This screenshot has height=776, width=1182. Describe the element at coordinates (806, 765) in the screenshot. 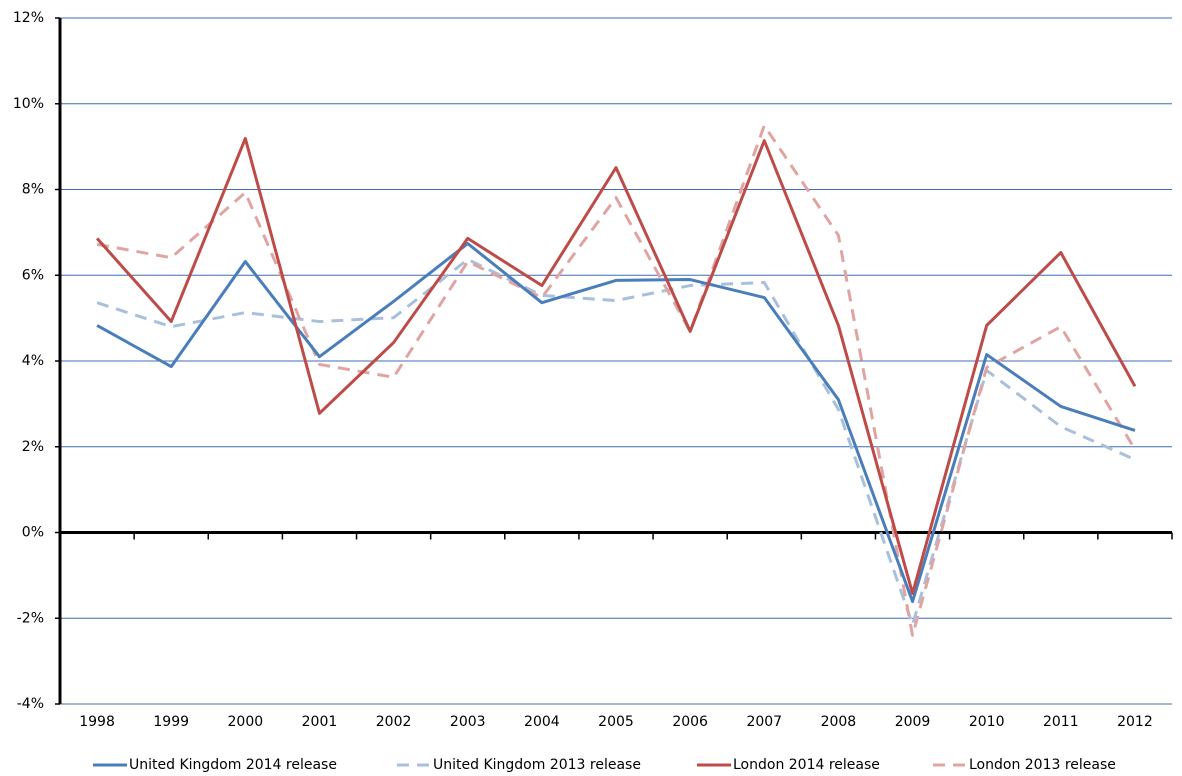

I see `legend-label: London 2014 release` at that location.